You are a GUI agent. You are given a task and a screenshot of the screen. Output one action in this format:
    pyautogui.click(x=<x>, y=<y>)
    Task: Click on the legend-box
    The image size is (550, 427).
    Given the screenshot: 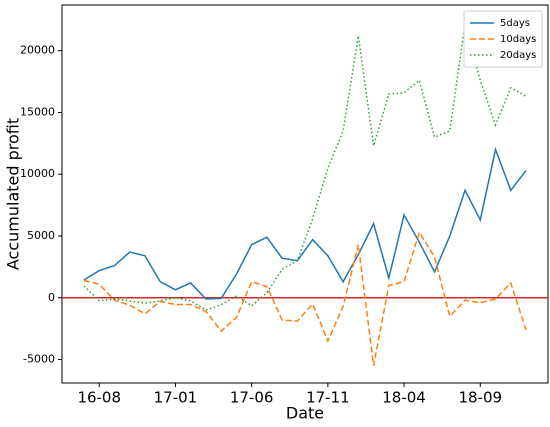 What is the action you would take?
    pyautogui.click(x=503, y=39)
    